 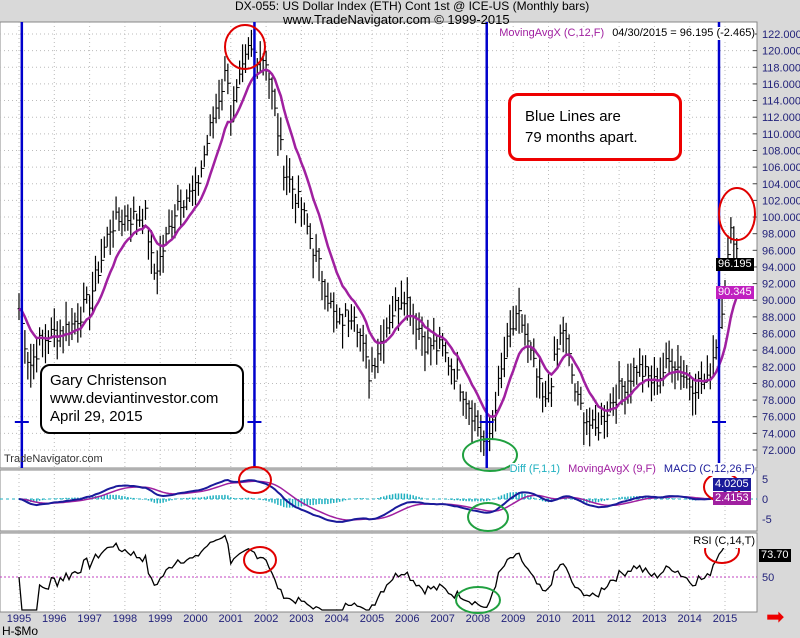 I want to click on rsi-tick-label: 50, so click(x=768, y=578).